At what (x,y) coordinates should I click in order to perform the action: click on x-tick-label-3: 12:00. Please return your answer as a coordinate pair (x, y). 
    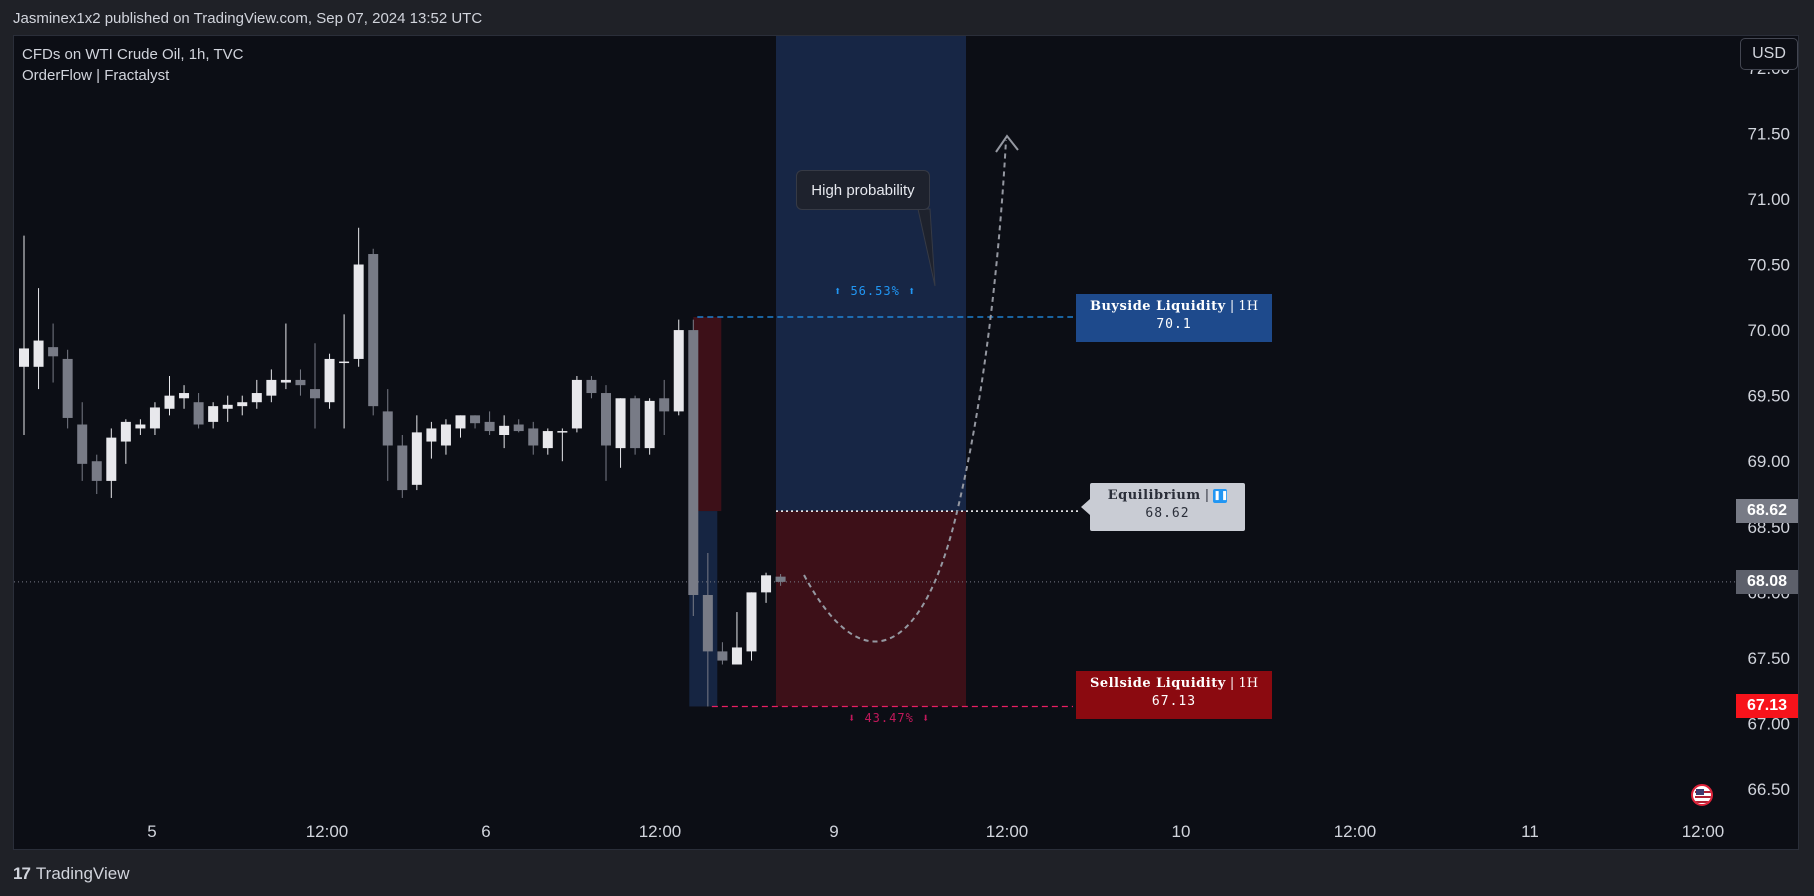
    Looking at the image, I should click on (660, 831).